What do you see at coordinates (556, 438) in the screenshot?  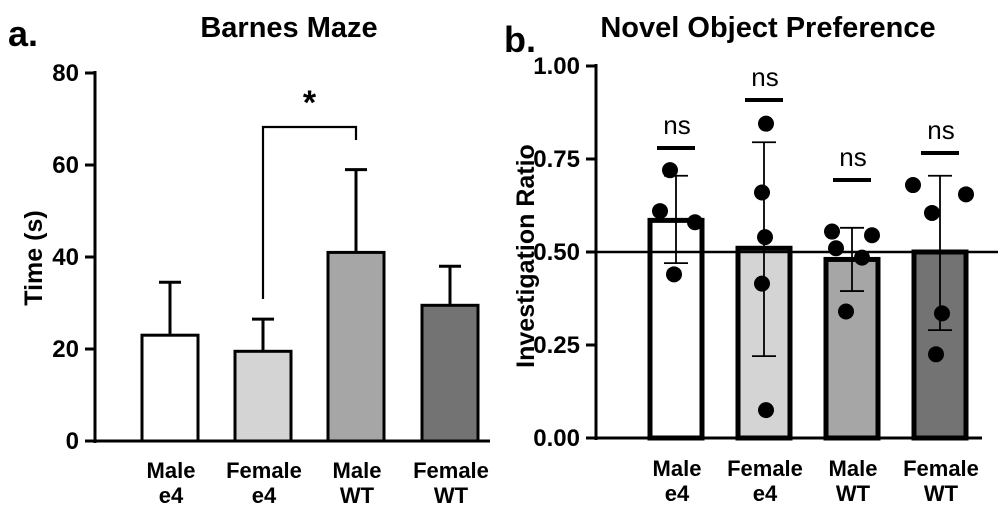 I see `y-tick-label: 0.00` at bounding box center [556, 438].